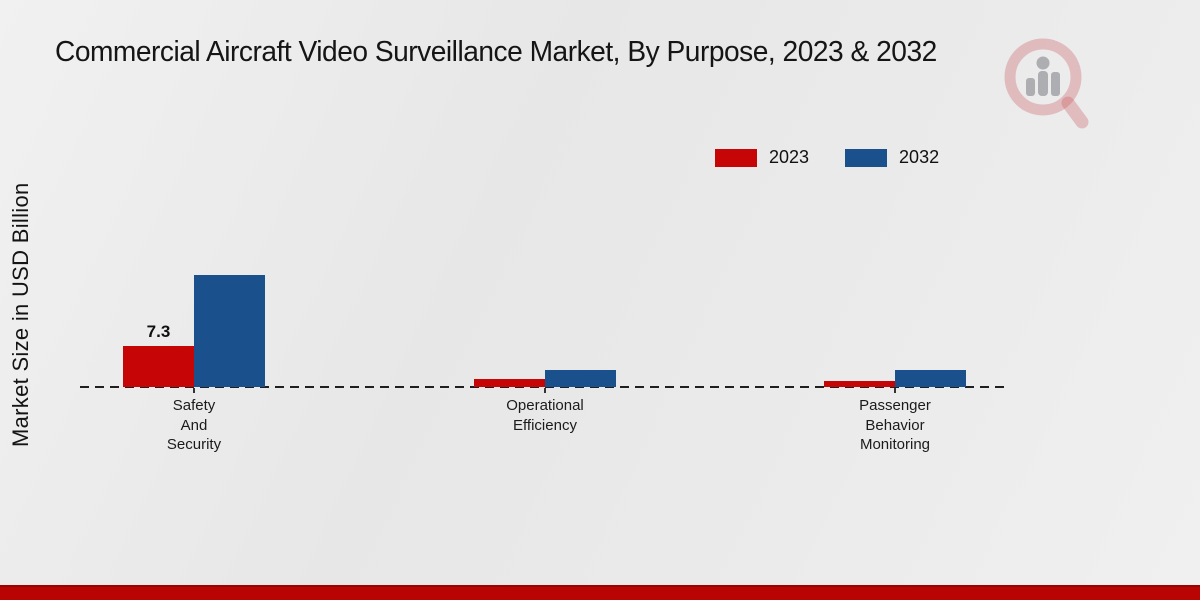  What do you see at coordinates (545, 415) in the screenshot?
I see `category-label-1: Operational Efficiency` at bounding box center [545, 415].